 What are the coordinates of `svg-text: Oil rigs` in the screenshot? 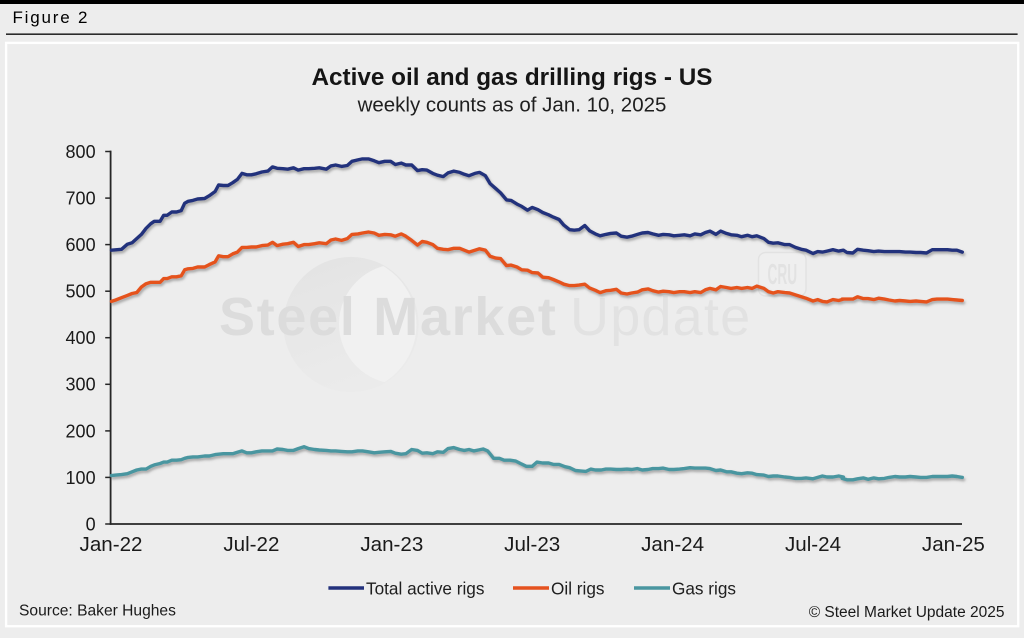 It's located at (577, 588).